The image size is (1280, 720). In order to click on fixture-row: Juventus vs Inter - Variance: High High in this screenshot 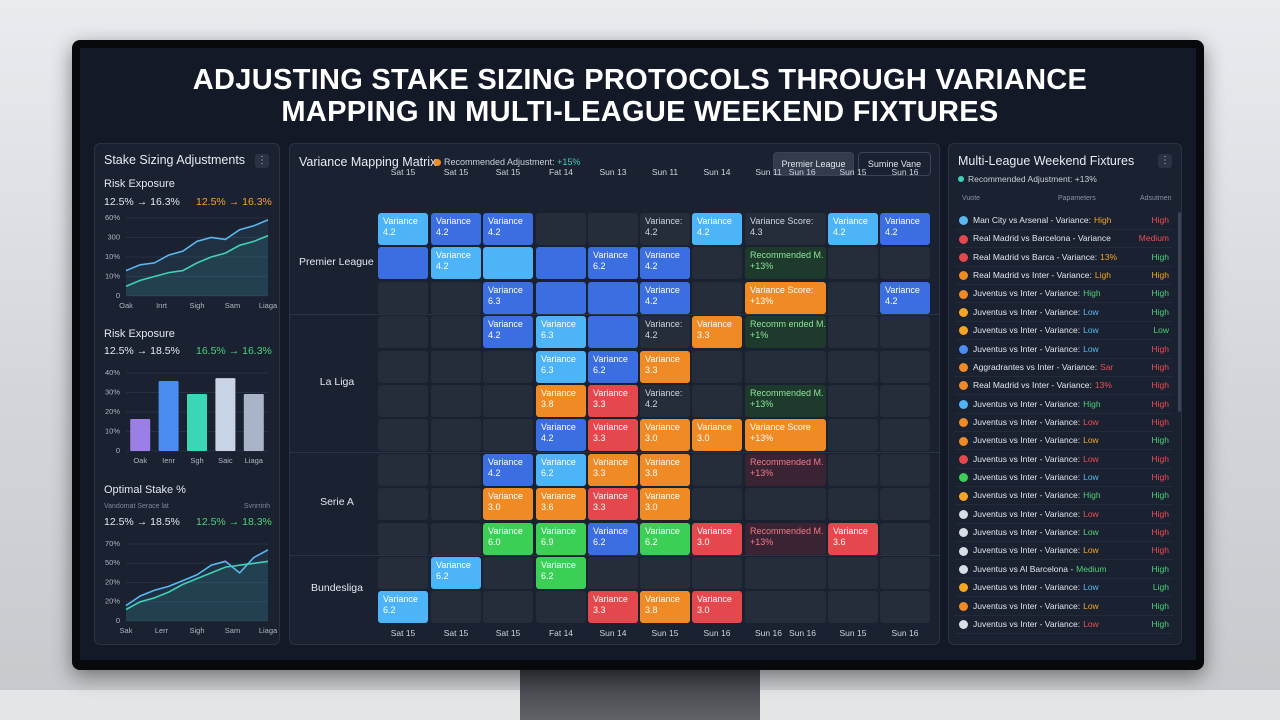, I will do `click(1064, 405)`.